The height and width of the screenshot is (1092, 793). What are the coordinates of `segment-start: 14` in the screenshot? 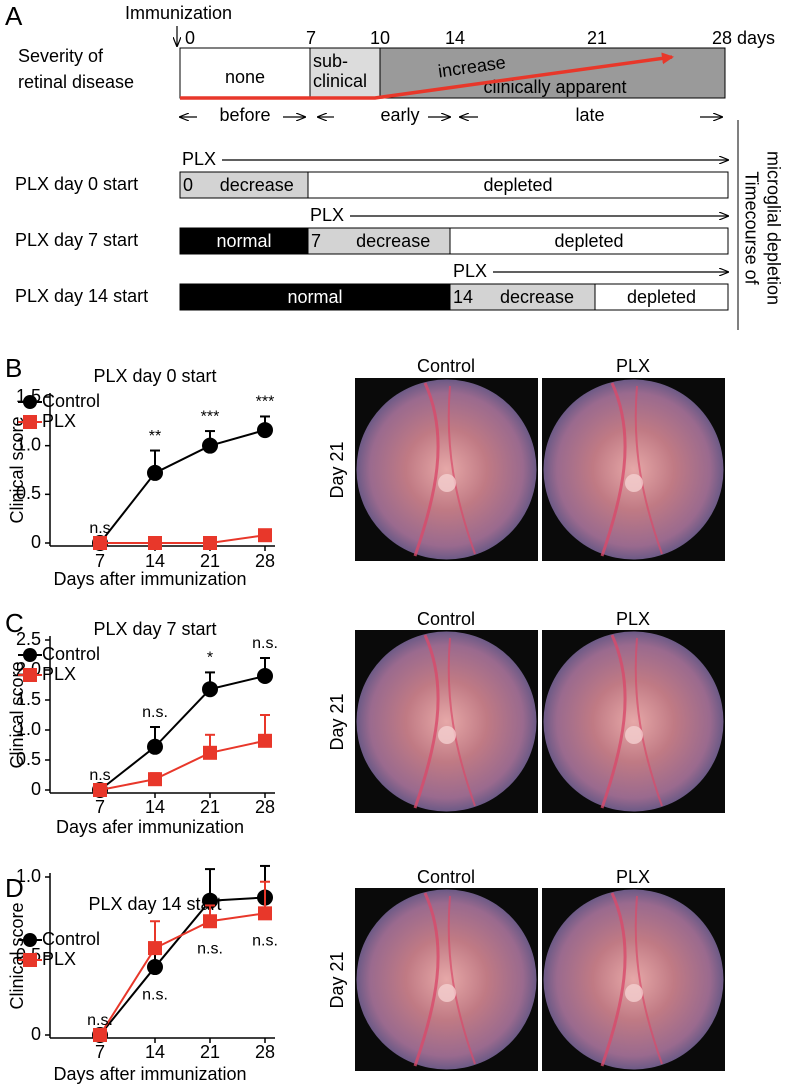 It's located at (463, 297).